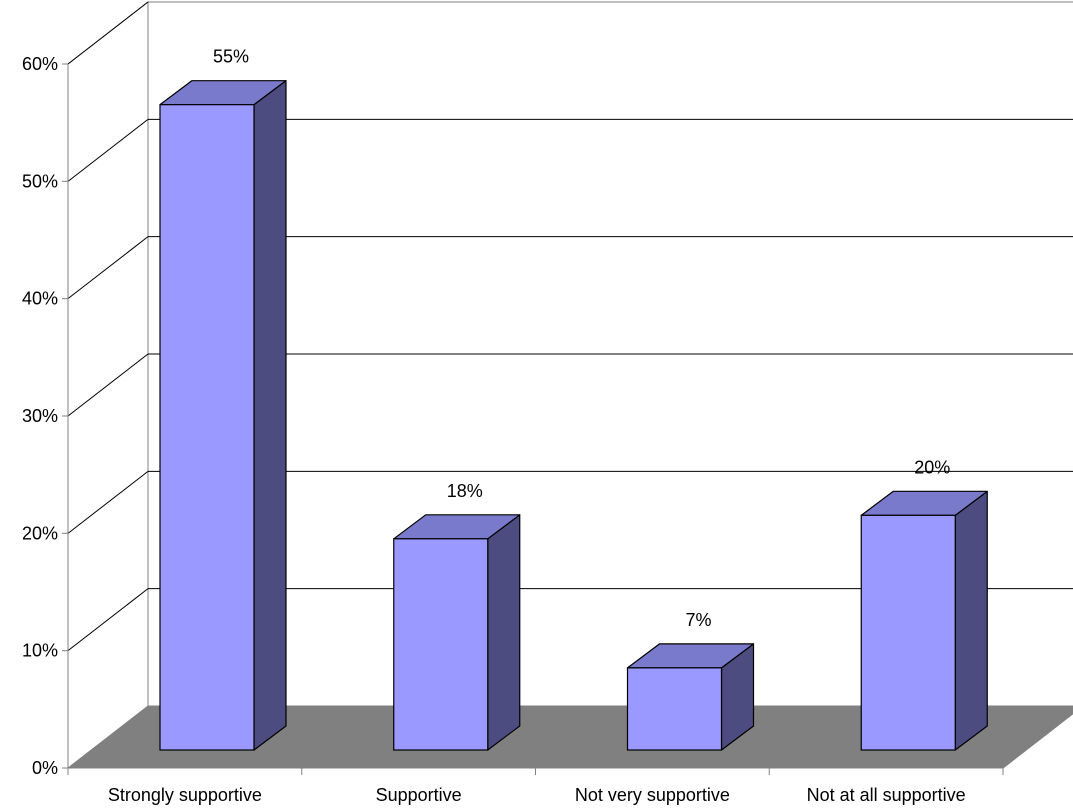 The width and height of the screenshot is (1073, 811). Describe the element at coordinates (40, 299) in the screenshot. I see `y-tick-label: 40%` at that location.